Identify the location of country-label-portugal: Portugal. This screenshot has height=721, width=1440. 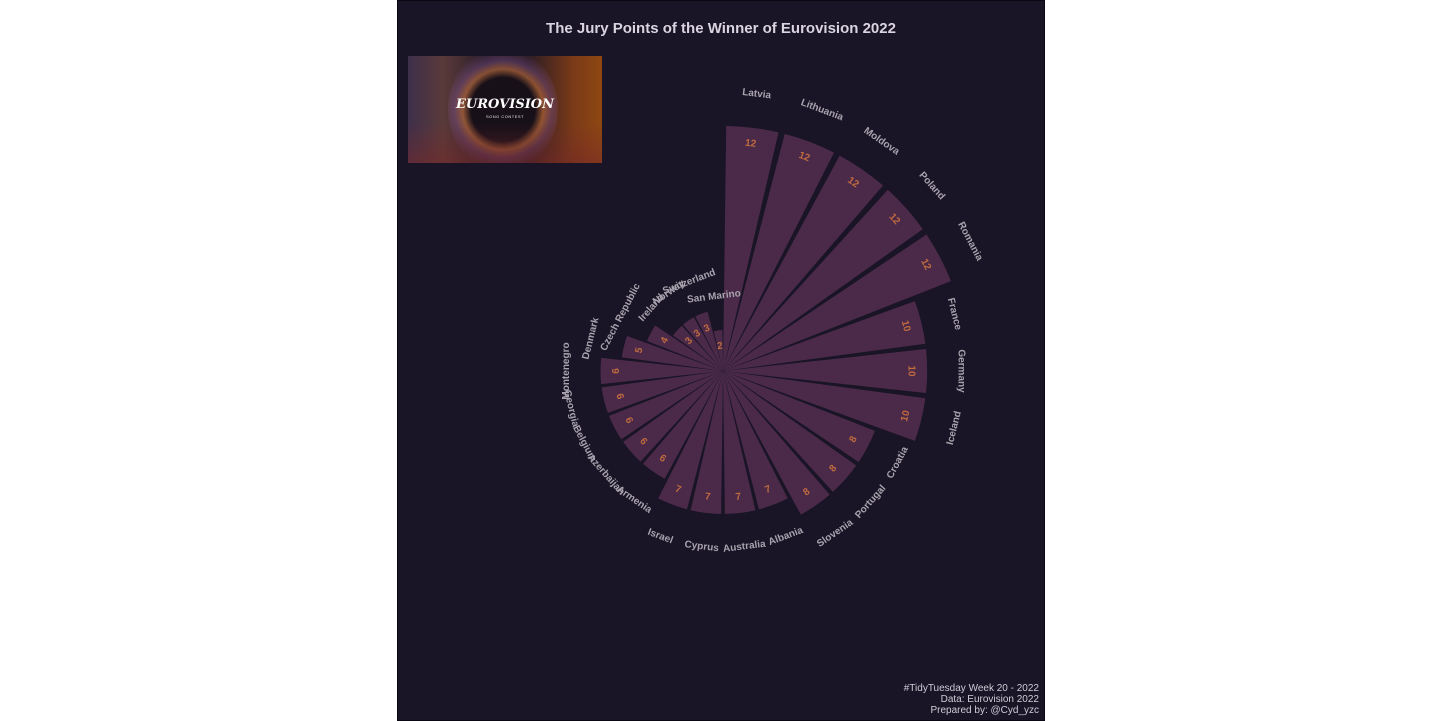
(870, 502).